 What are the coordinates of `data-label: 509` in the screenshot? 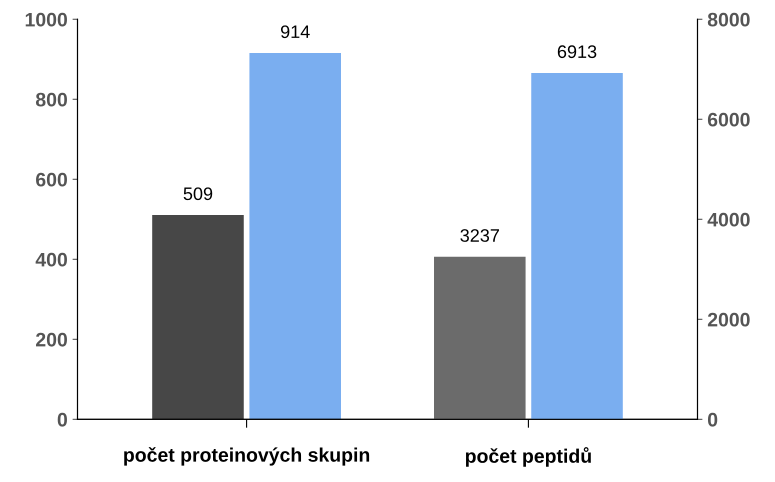 It's located at (198, 193).